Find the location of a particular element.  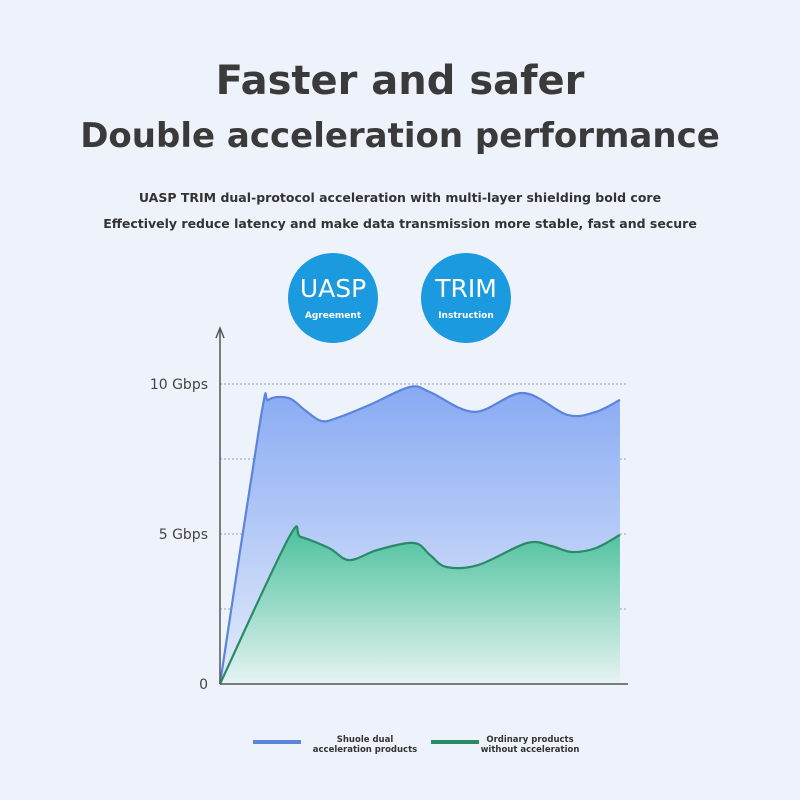

legend-swatch-ordinary is located at coordinates (455, 742).